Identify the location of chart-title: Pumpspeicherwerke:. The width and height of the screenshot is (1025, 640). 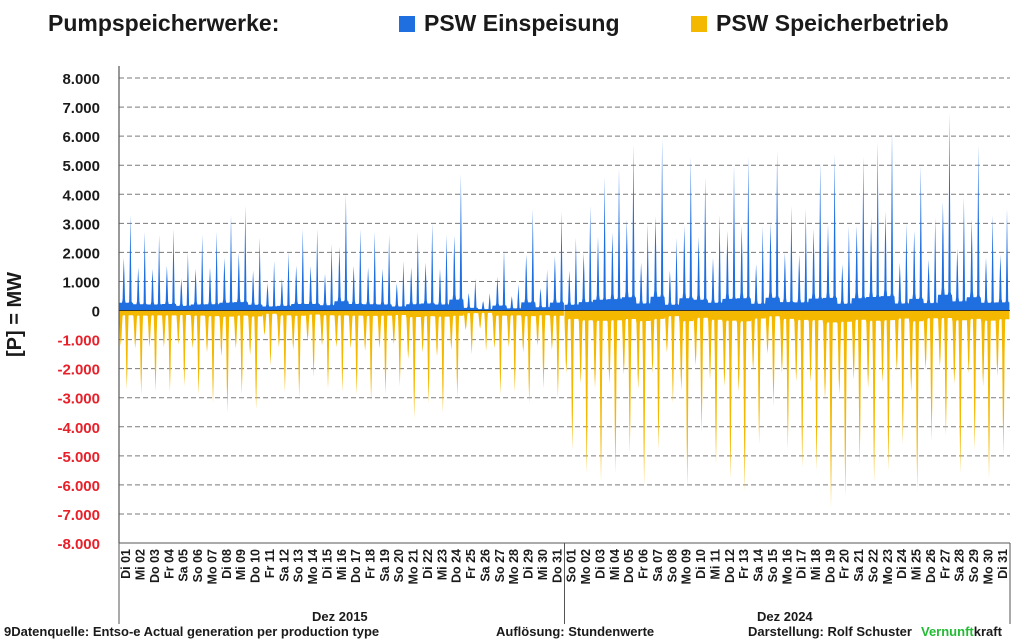
(164, 23).